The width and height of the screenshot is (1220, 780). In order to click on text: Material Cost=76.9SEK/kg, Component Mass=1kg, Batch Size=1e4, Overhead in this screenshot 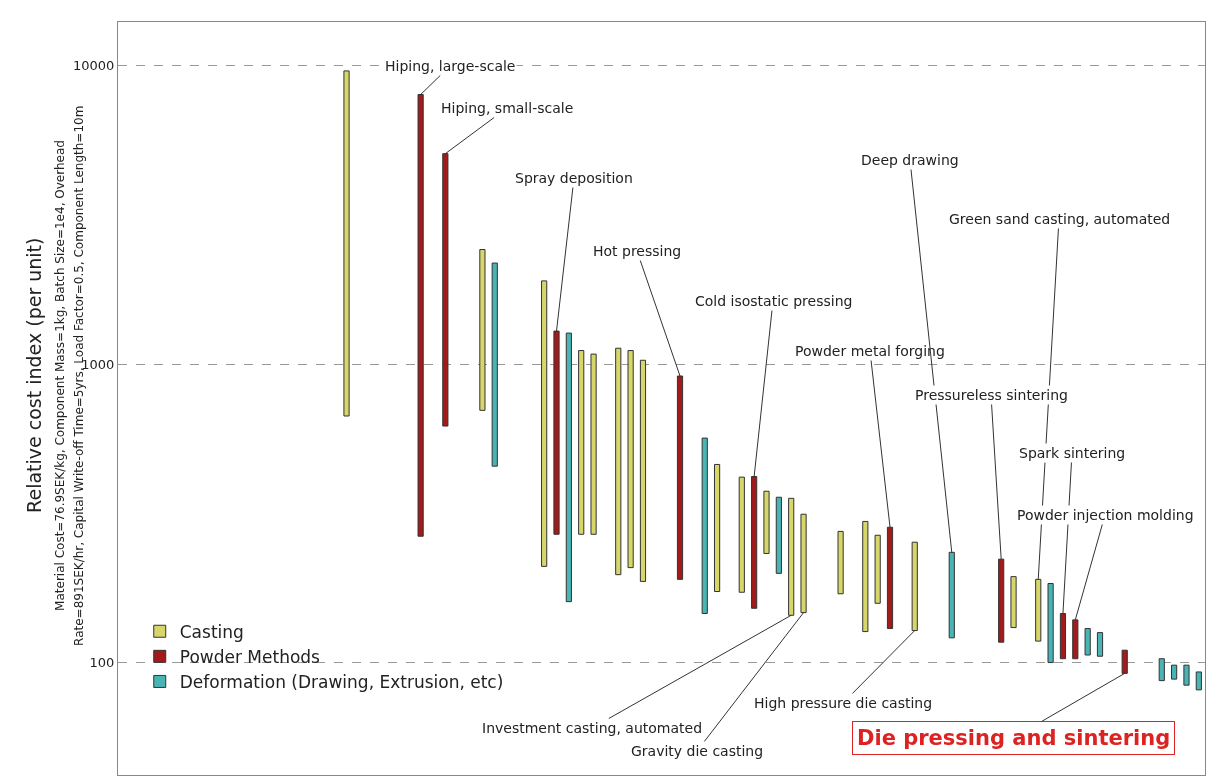, I will do `click(60, 375)`.